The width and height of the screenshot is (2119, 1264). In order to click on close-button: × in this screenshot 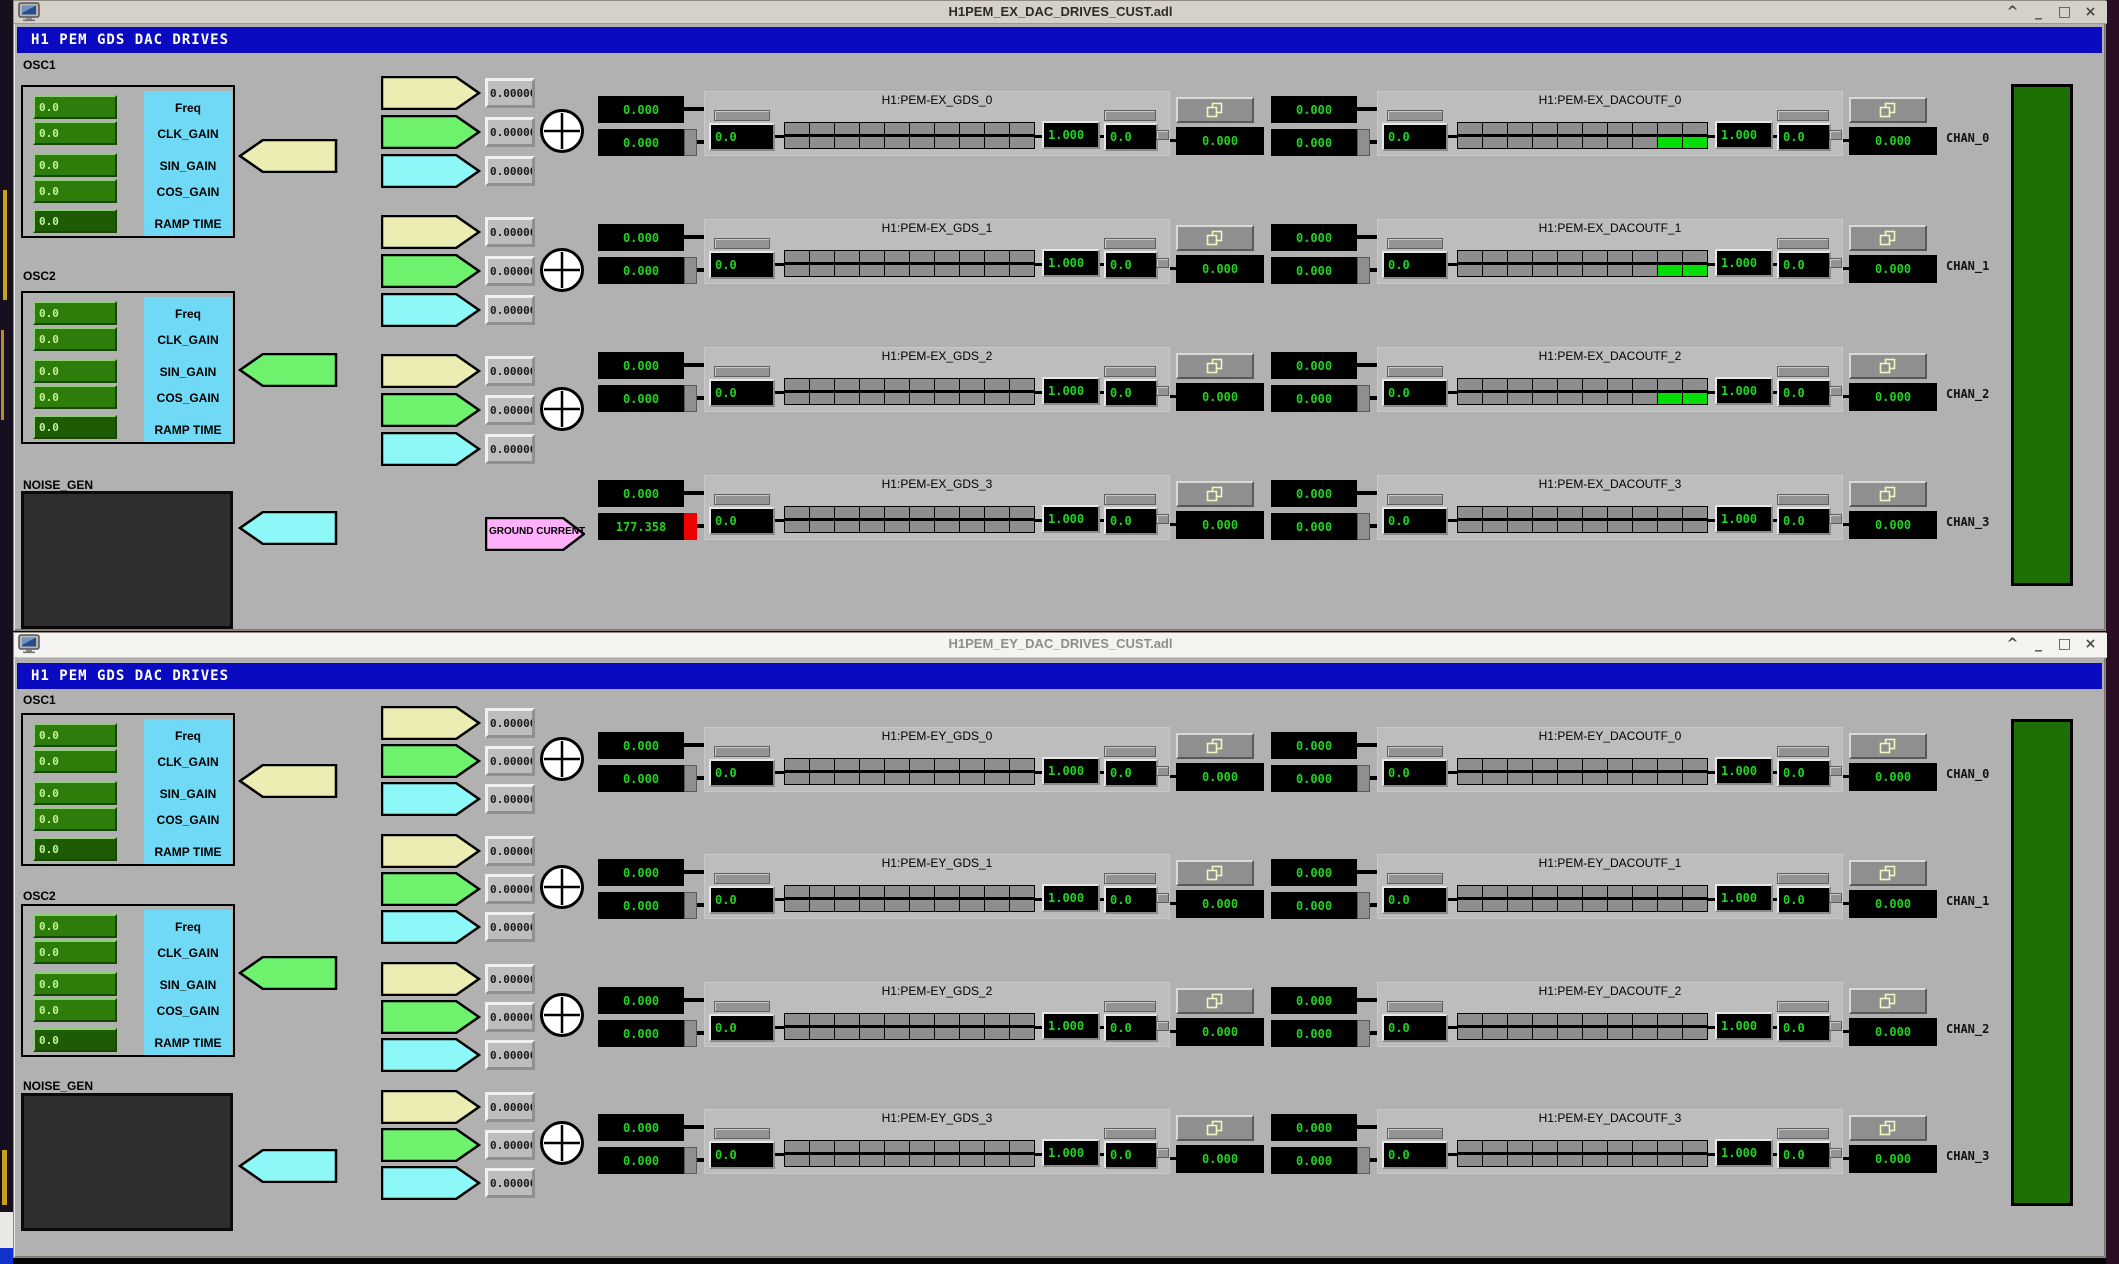, I will do `click(2090, 12)`.